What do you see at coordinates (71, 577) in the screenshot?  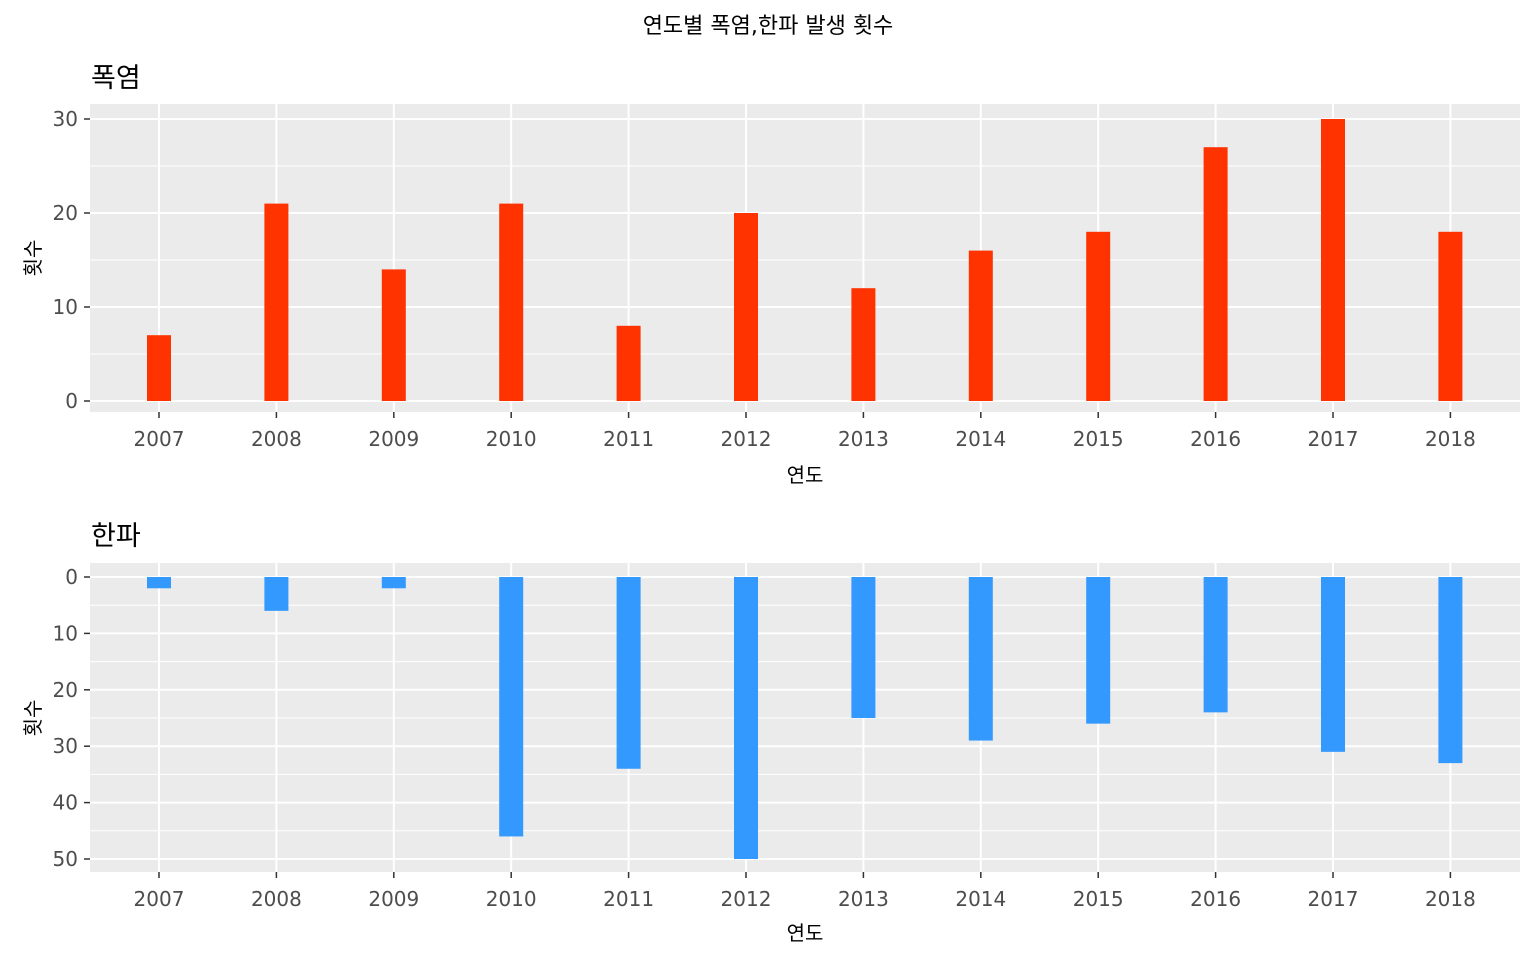 I see `coldwave-y-tick-label: 0` at bounding box center [71, 577].